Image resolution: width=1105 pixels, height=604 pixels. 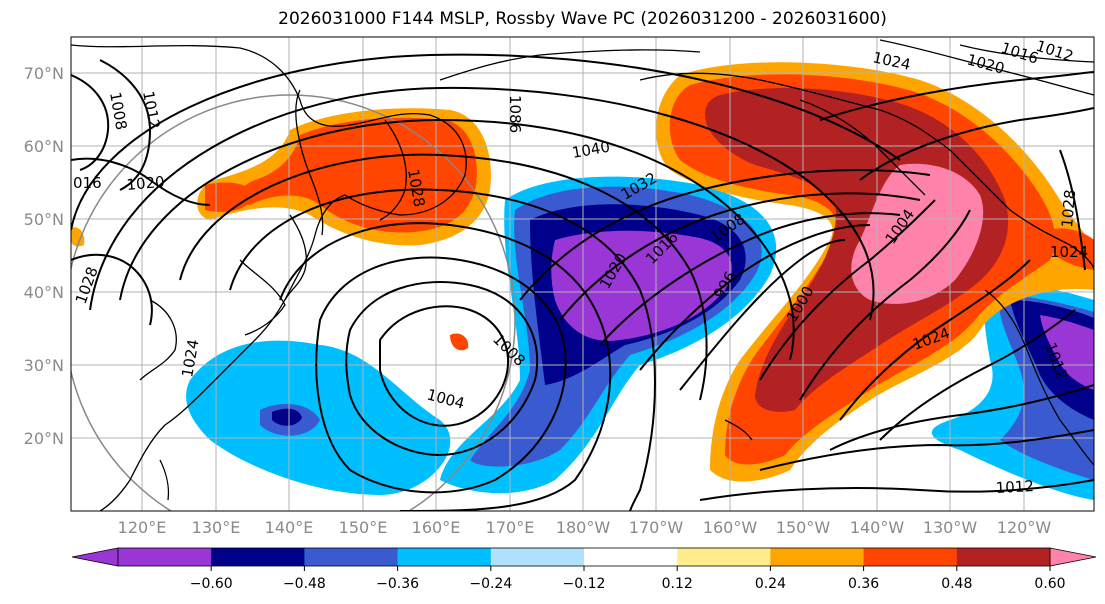 I want to click on contour-label: 1086, so click(x=515, y=114).